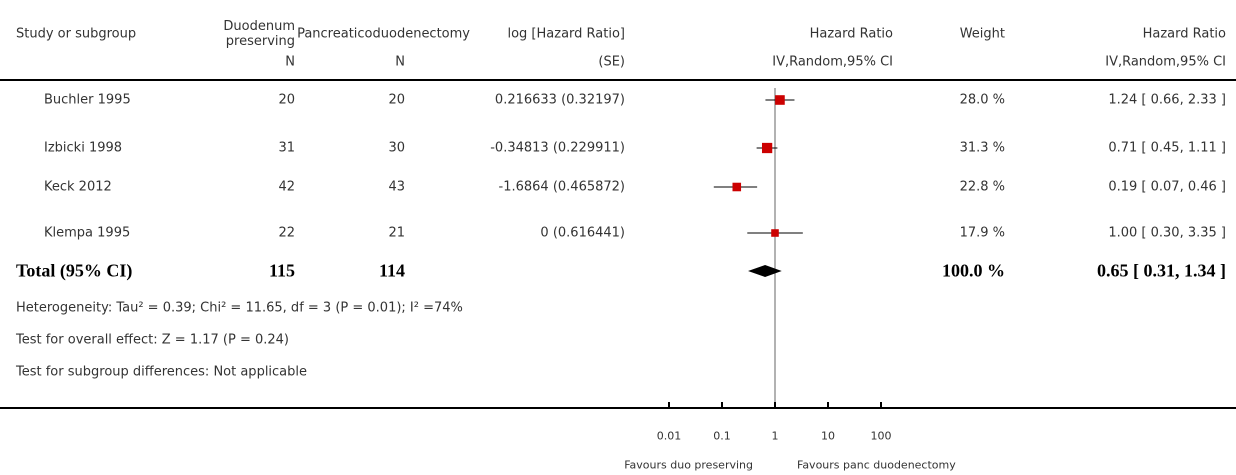 The width and height of the screenshot is (1236, 475). What do you see at coordinates (582, 233) in the screenshot?
I see `loghr-se: 0 (0.616441)` at bounding box center [582, 233].